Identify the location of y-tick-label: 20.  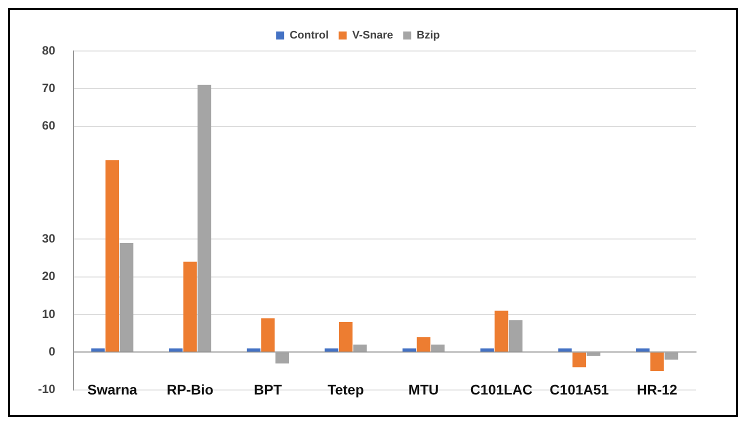
(49, 276).